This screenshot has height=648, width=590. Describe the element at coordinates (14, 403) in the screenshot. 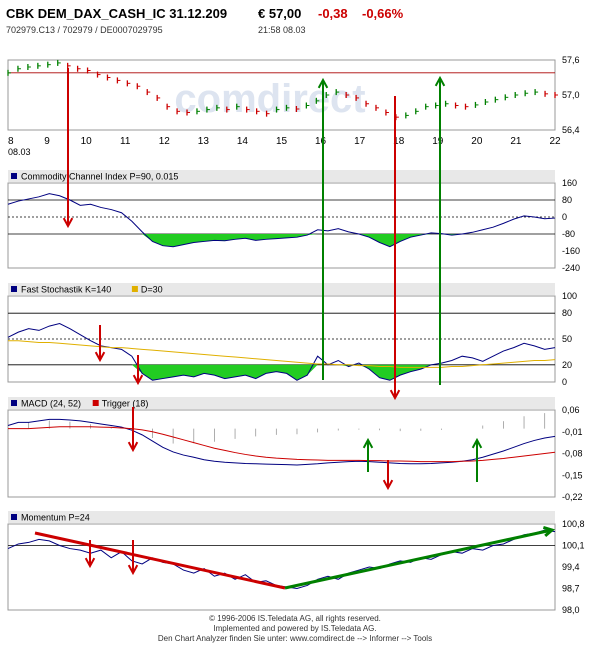

I see `legend-swatch-macd` at that location.